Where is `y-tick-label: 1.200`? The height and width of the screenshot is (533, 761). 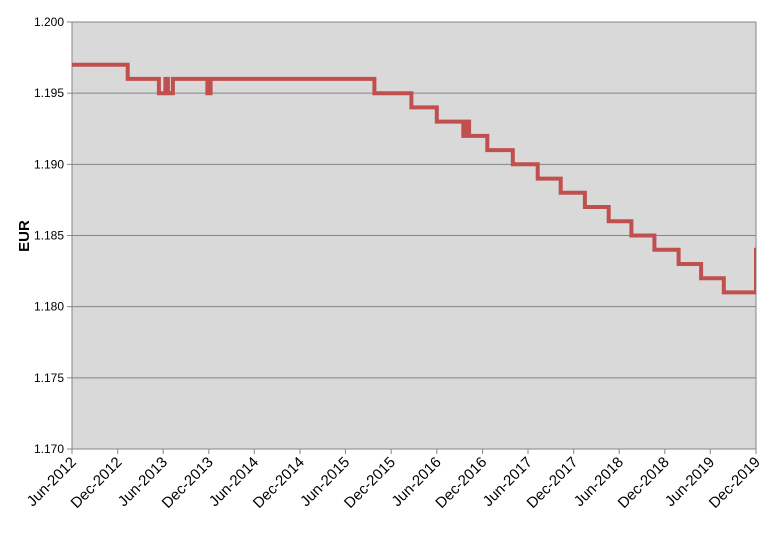
y-tick-label: 1.200 is located at coordinates (49, 22).